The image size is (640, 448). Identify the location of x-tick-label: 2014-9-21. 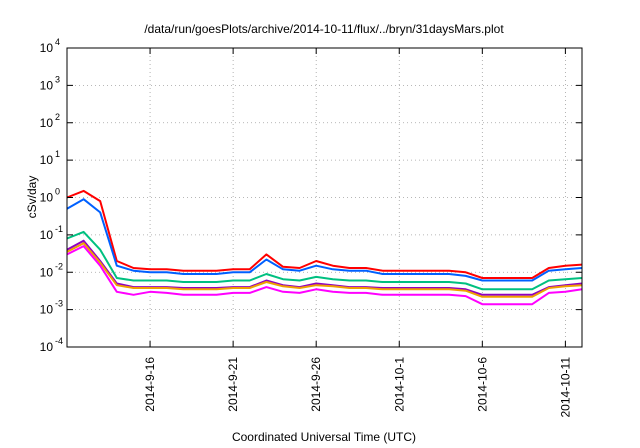
(233, 384).